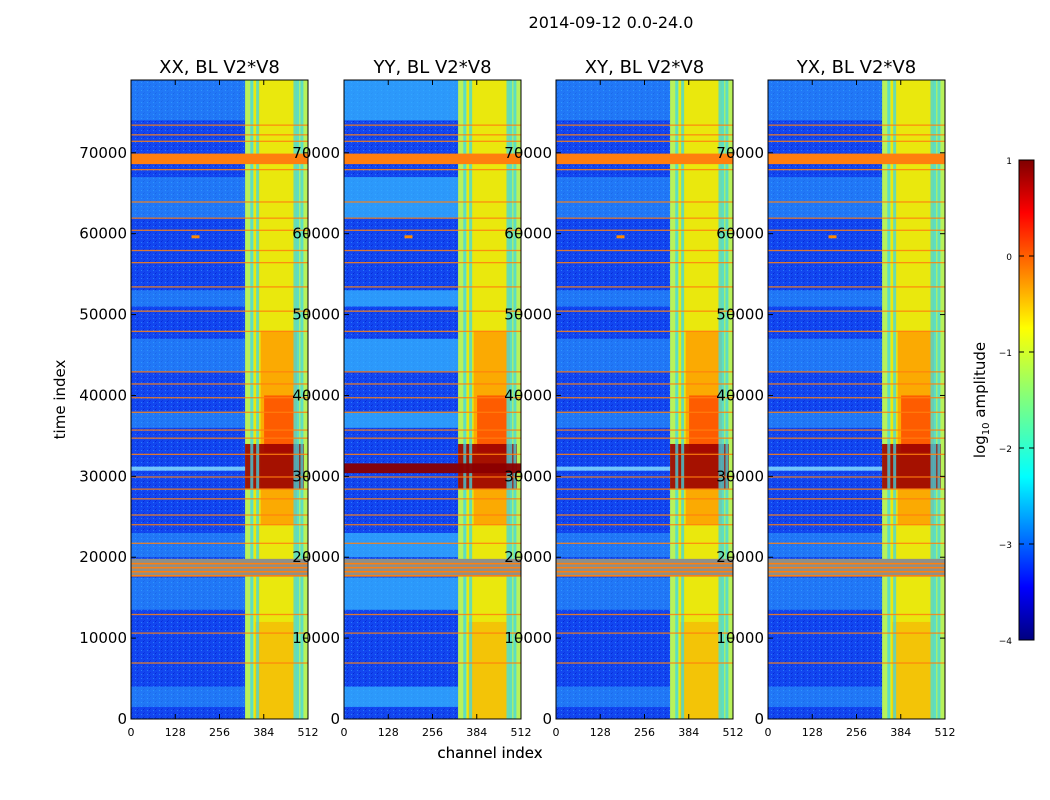  I want to click on y-tick-label: 0, so click(122, 719).